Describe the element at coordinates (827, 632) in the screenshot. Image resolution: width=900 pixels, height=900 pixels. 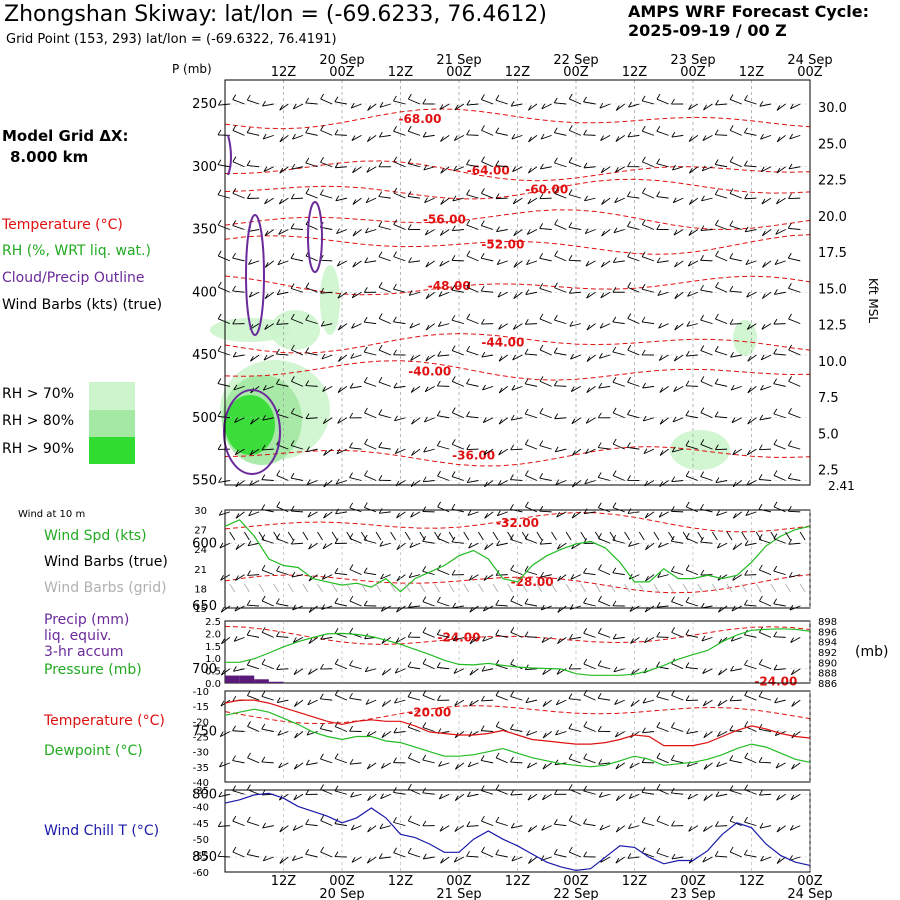
I see `pressure-tick-label: 896` at that location.